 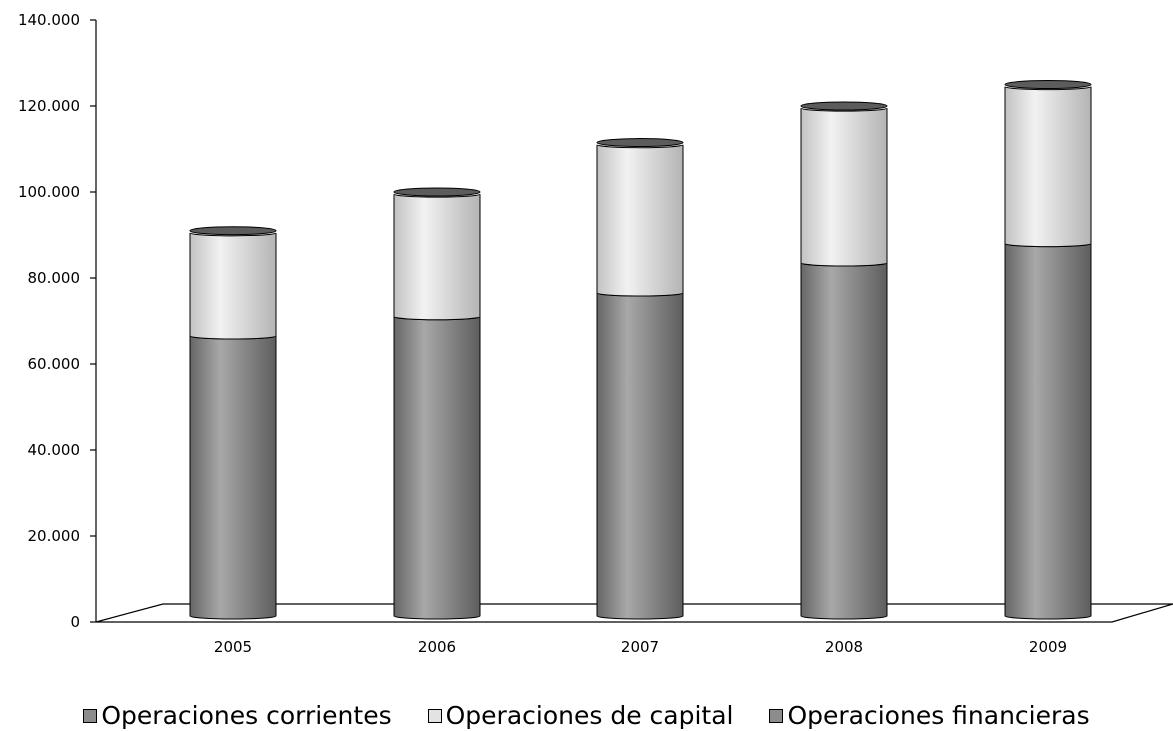 I want to click on floor-plane, so click(x=634, y=613).